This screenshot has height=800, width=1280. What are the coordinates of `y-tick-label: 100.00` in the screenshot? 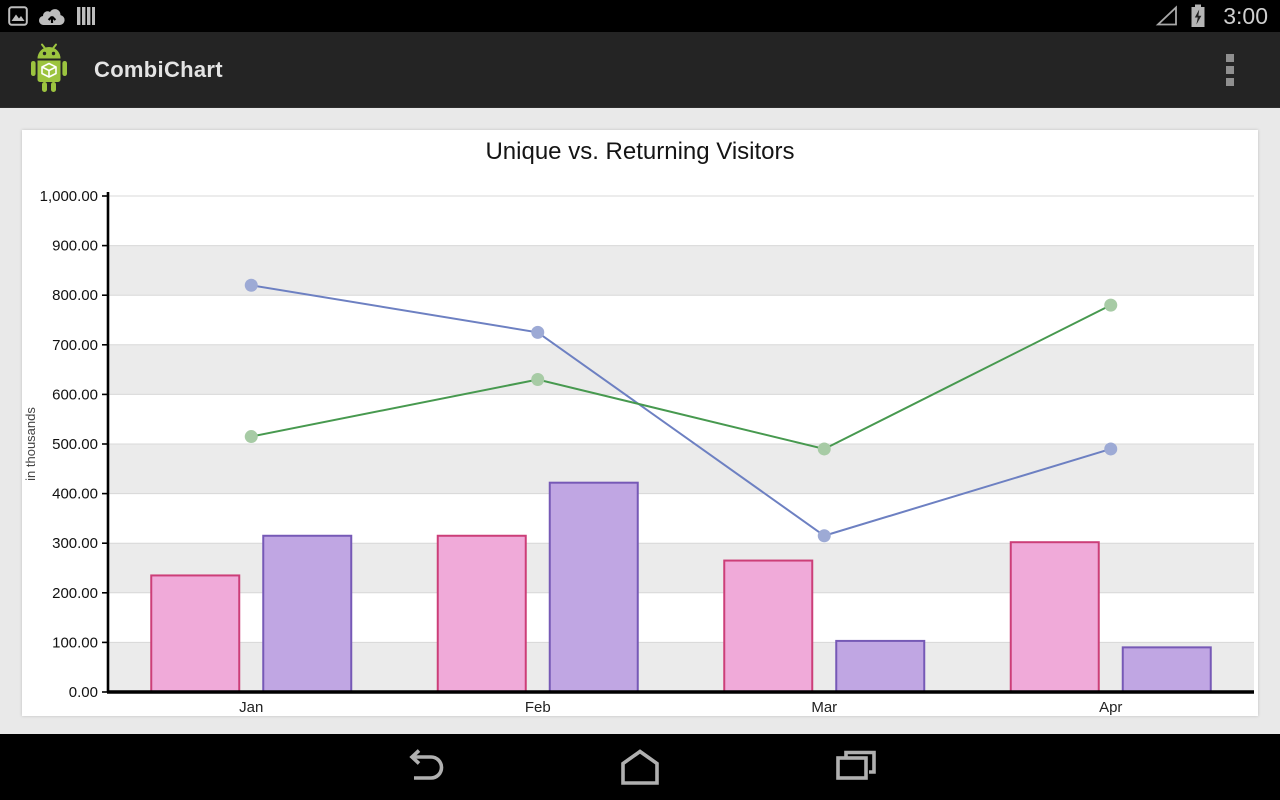 It's located at (75, 642).